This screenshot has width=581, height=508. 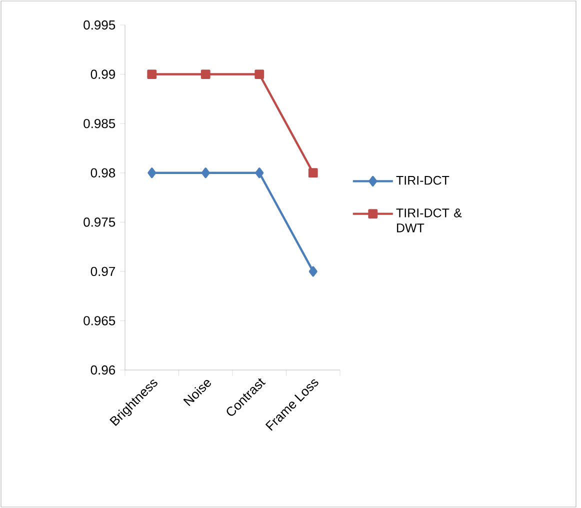 I want to click on y-tick-label: 0.99, so click(x=103, y=74).